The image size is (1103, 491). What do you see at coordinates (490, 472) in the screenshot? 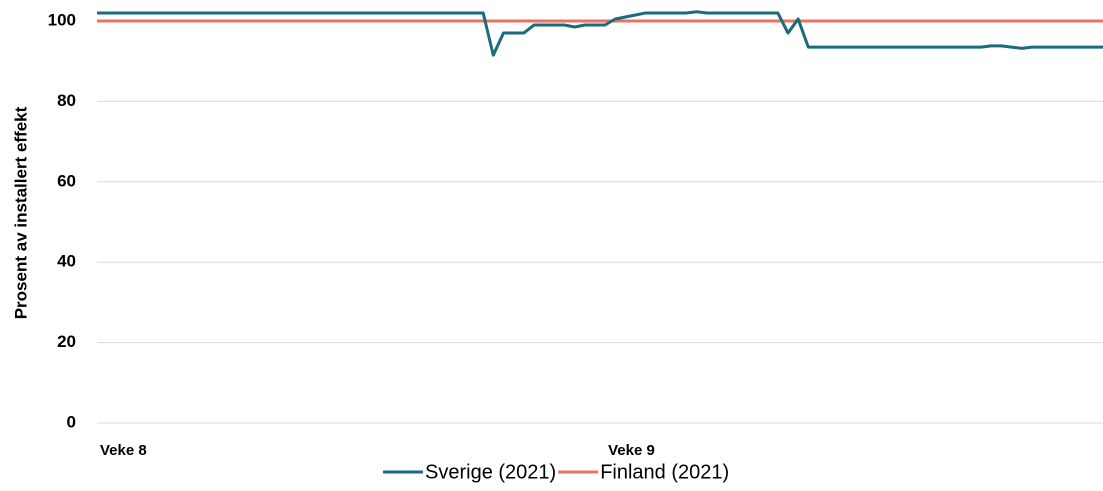
I see `legend-label: Sverige (2021)` at bounding box center [490, 472].